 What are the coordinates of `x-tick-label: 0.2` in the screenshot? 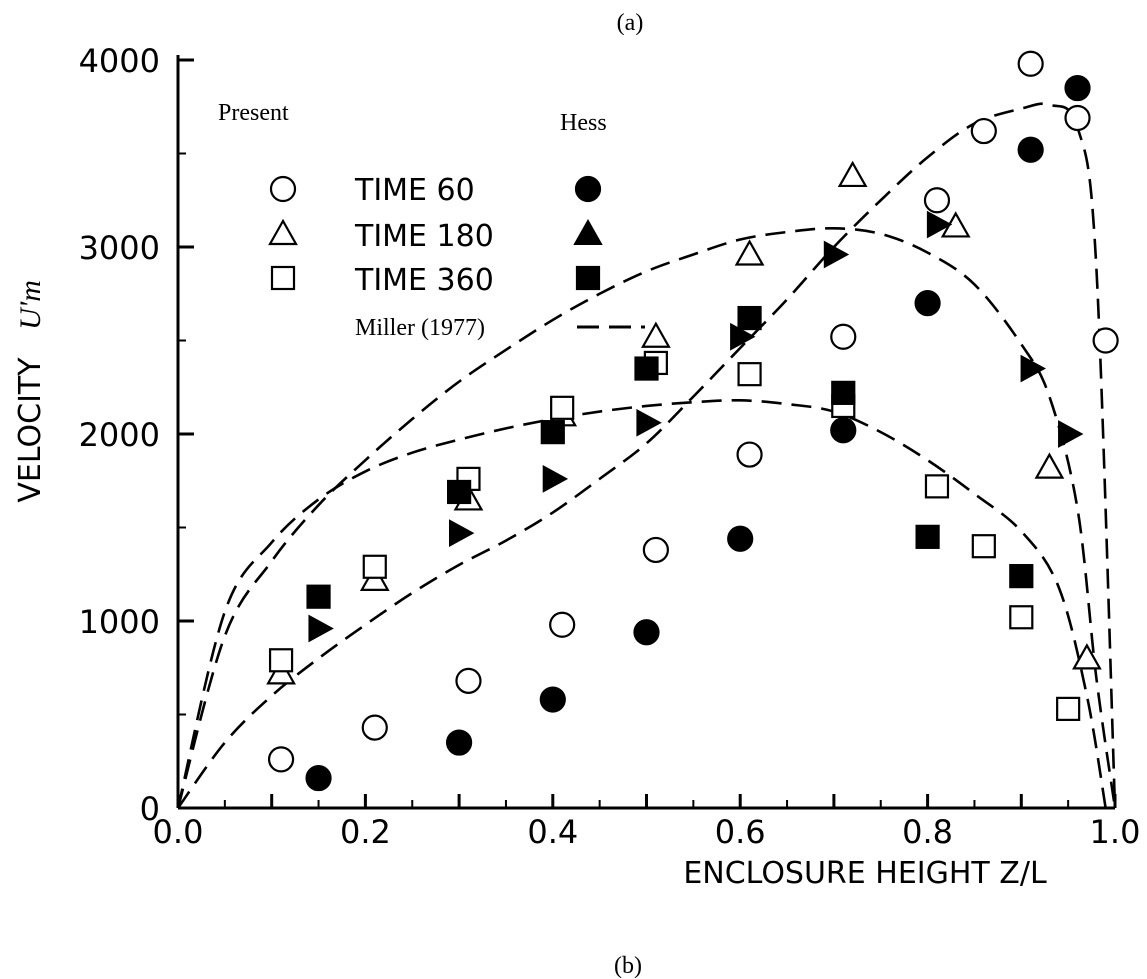 It's located at (365, 832).